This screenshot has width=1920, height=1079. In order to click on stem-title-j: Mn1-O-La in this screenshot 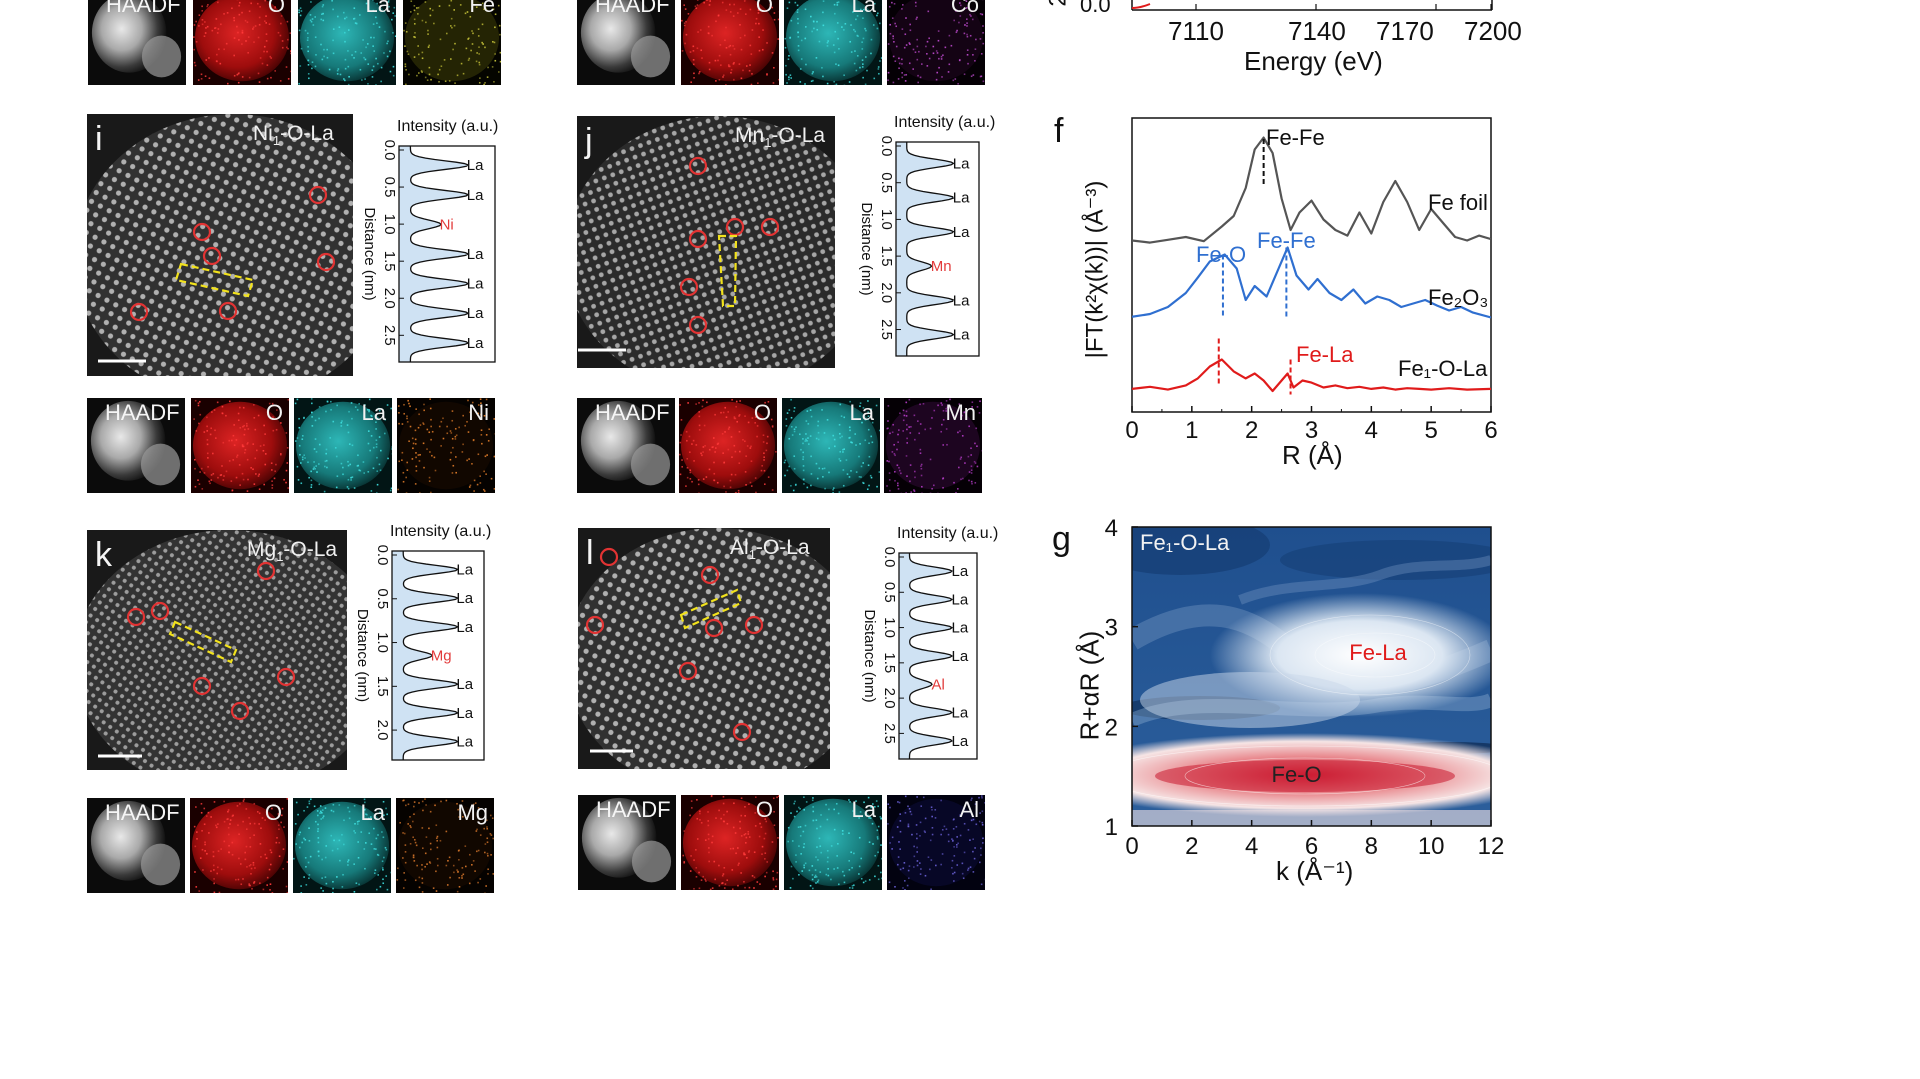, I will do `click(780, 137)`.